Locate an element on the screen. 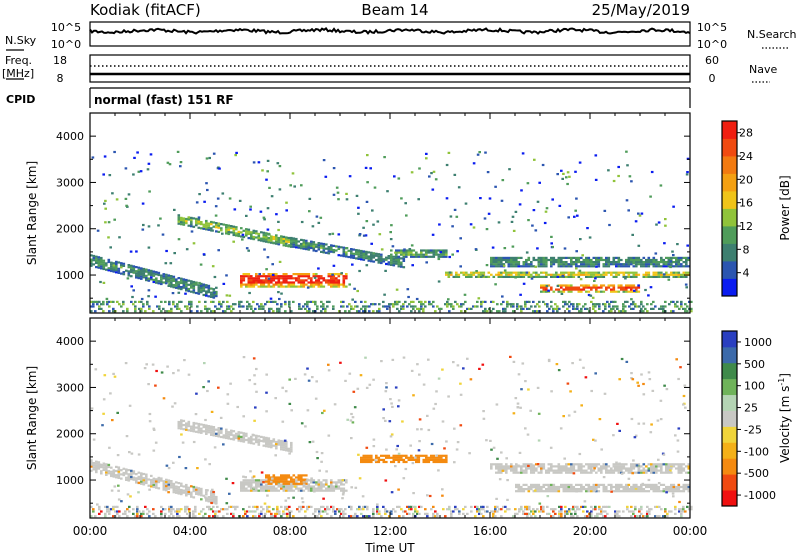 The image size is (800, 554). power-colorbar-cells is located at coordinates (729, 209).